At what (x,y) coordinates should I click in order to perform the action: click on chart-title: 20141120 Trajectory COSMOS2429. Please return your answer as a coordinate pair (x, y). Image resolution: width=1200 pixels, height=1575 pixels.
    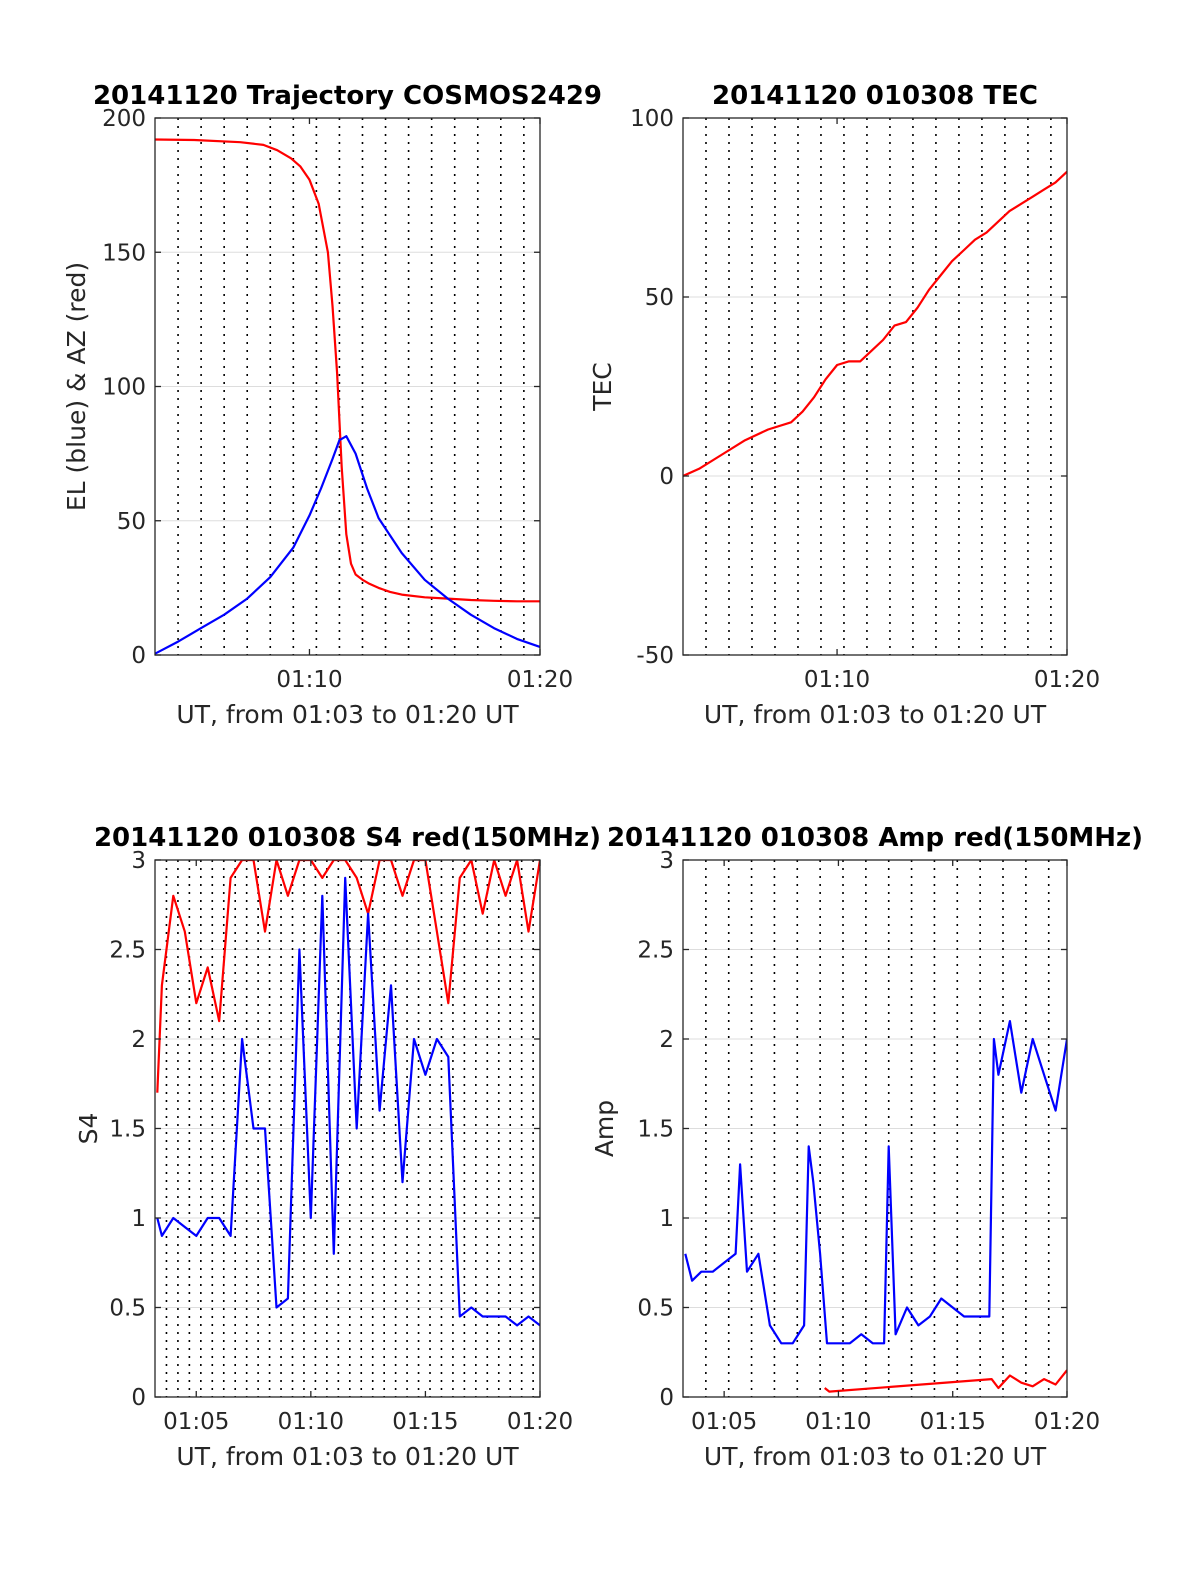
    Looking at the image, I should click on (347, 96).